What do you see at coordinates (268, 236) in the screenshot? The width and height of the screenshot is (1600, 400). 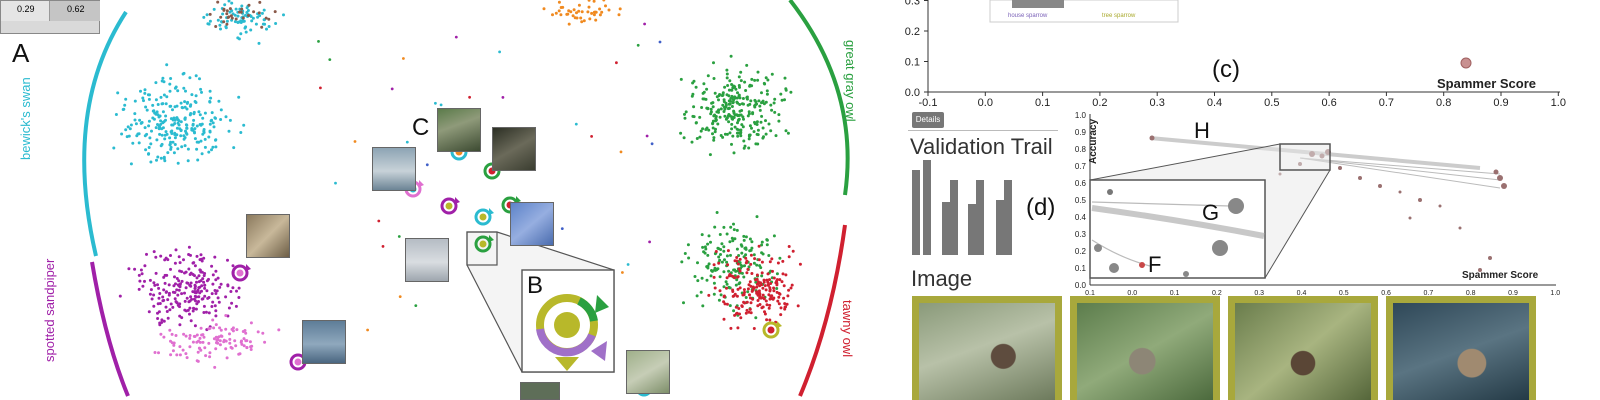 I see `thumbnail-sandpiper-rocks` at bounding box center [268, 236].